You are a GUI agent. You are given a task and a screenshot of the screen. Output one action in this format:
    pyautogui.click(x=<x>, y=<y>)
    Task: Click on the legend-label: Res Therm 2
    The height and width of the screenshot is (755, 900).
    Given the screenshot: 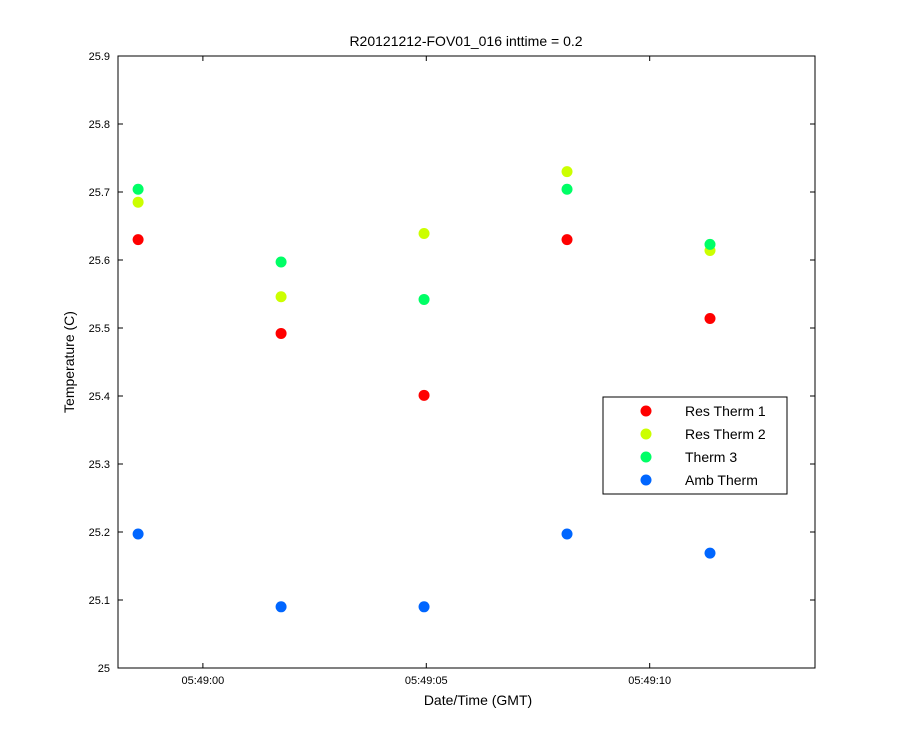 What is the action you would take?
    pyautogui.click(x=725, y=434)
    